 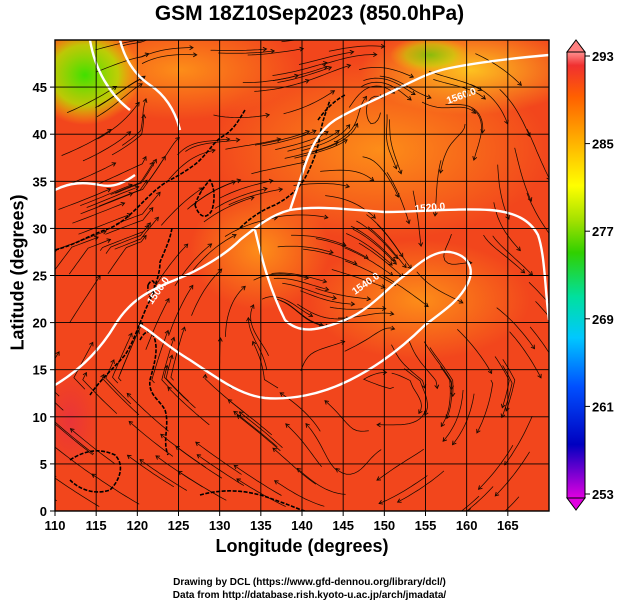 I want to click on colorbar-label: 285, so click(x=603, y=144).